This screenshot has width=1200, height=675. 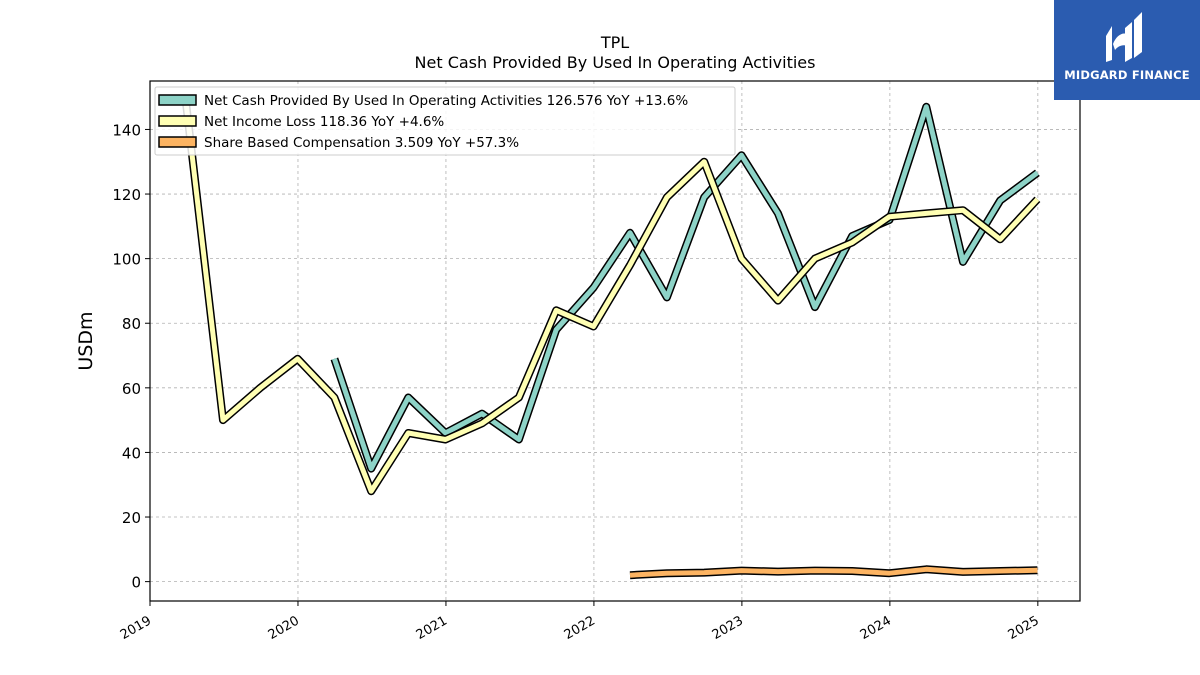 I want to click on x-tick-label: 2021, so click(x=432, y=628).